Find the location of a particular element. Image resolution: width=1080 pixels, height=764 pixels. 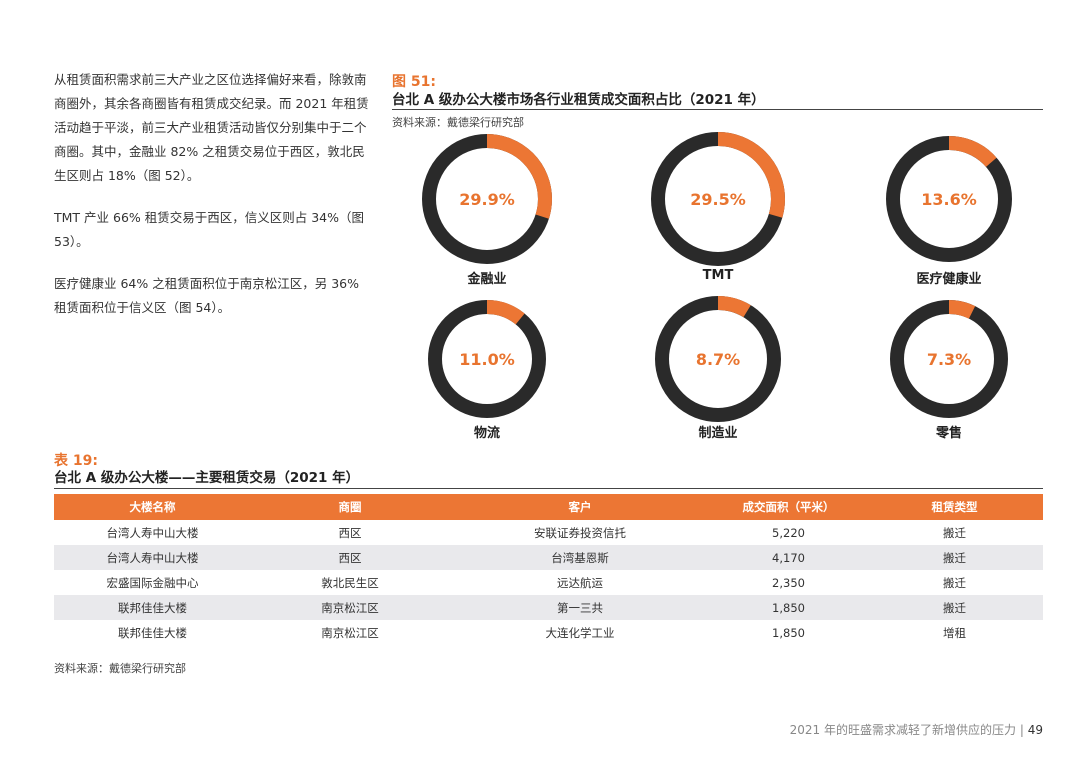

table-cell: 4,170 is located at coordinates (788, 557).